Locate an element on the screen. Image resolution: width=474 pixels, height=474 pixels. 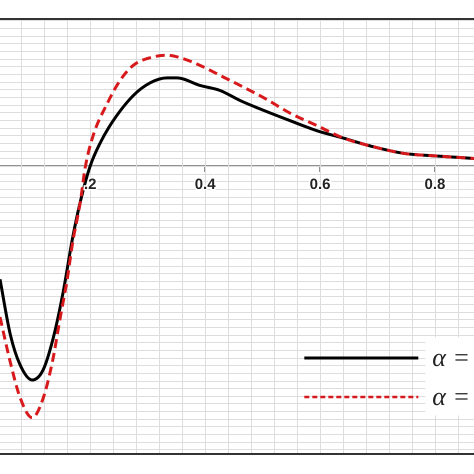
x-tick-label: 0.8 is located at coordinates (435, 185).